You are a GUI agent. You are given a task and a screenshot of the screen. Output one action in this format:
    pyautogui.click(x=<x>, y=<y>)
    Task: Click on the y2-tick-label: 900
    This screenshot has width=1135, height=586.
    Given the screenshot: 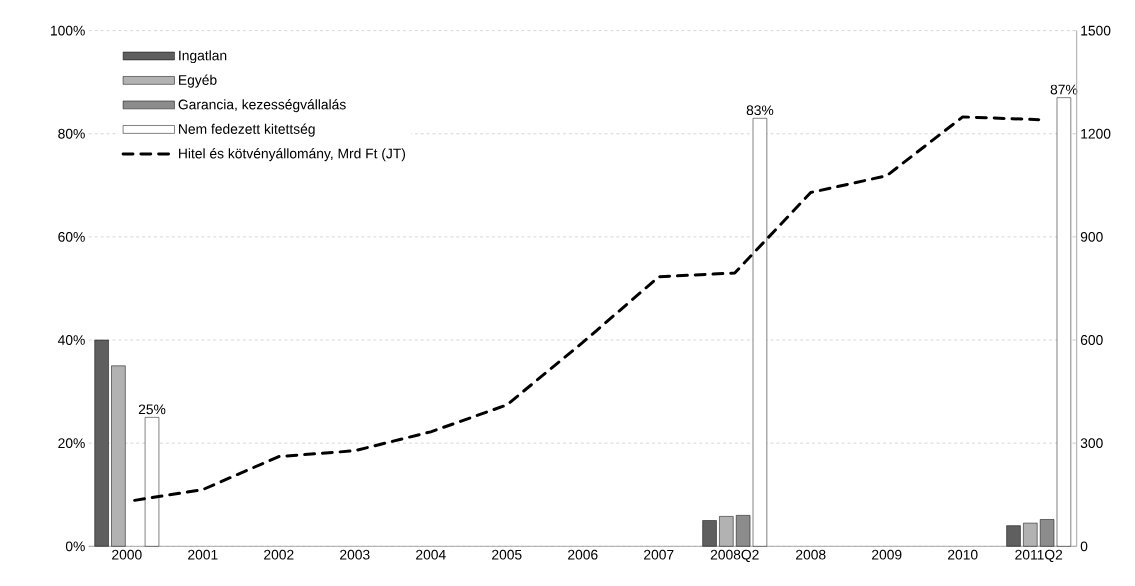 What is the action you would take?
    pyautogui.click(x=1091, y=237)
    